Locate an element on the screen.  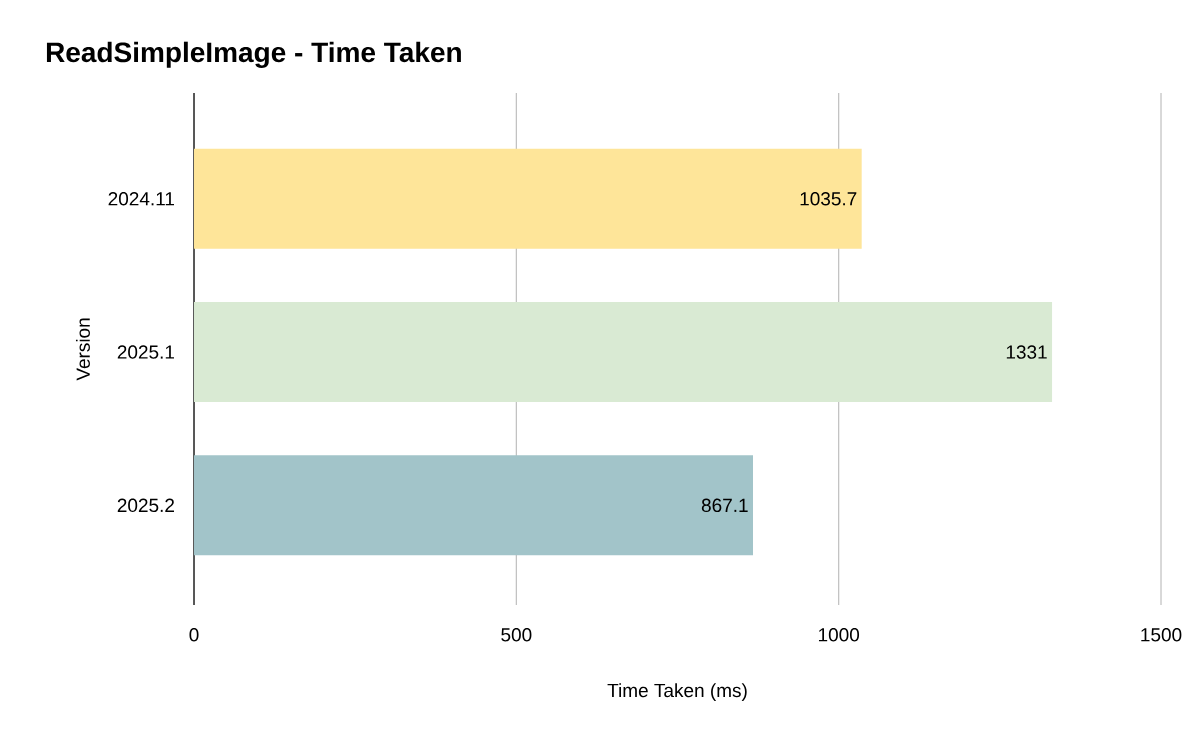
data-label: 1331 is located at coordinates (1026, 352).